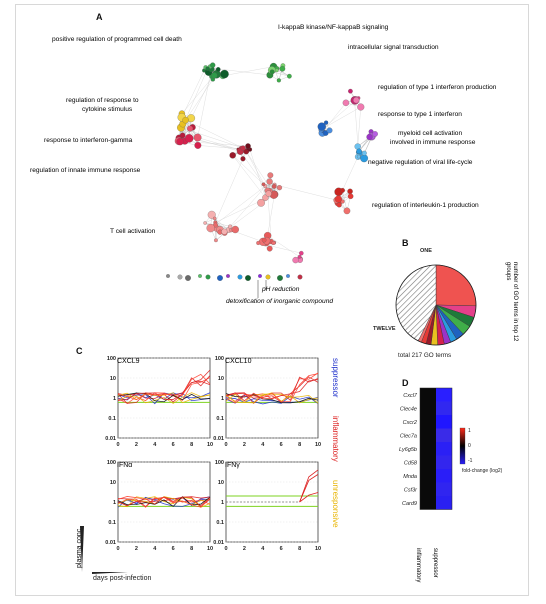 This screenshot has width=546, height=604. What do you see at coordinates (408, 409) in the screenshot?
I see `heatmap-row-label: Clec4e` at bounding box center [408, 409].